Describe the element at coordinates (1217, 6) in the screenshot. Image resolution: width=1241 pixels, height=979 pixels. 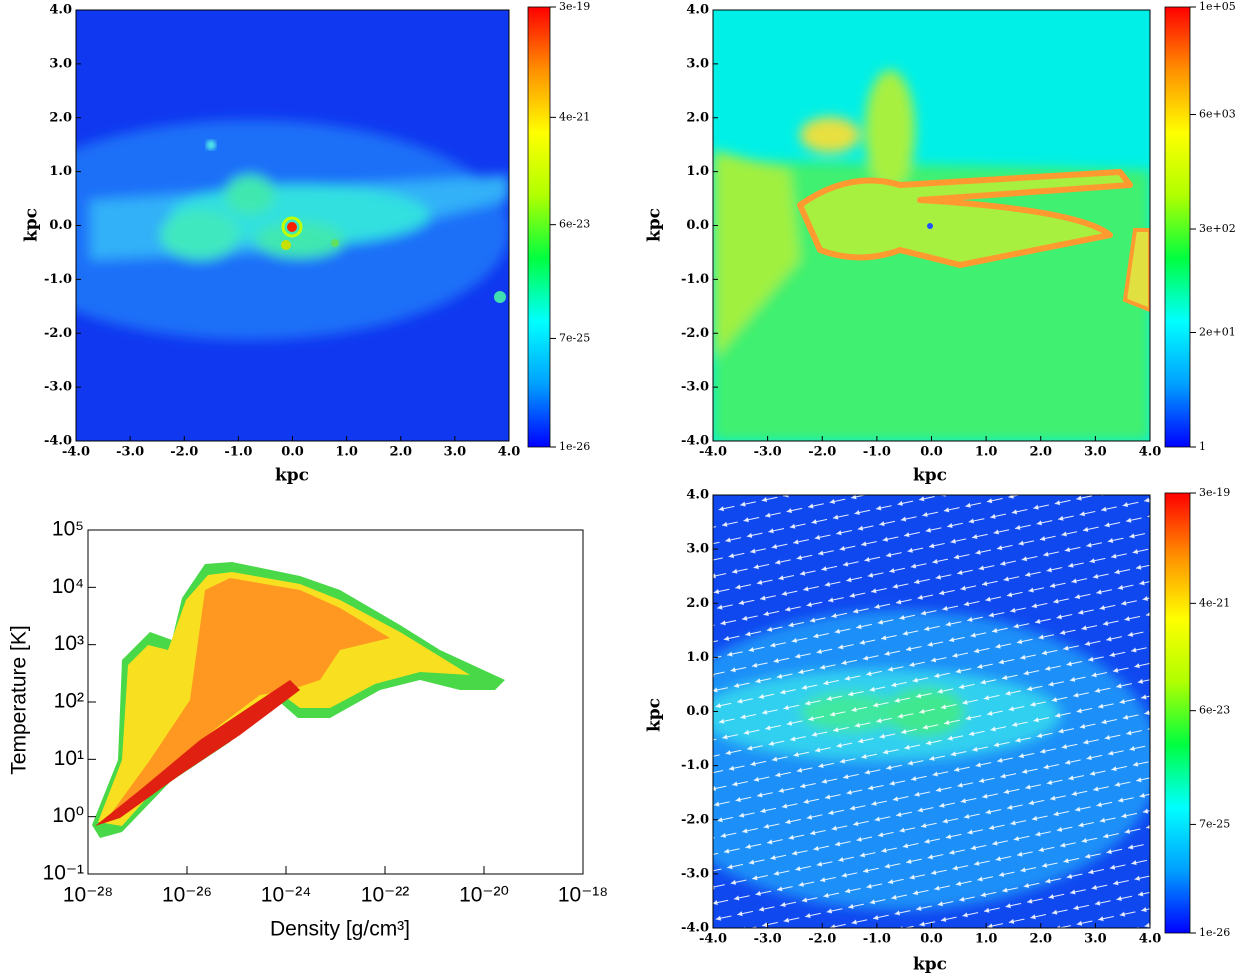
I see `colorbar-tick-label: 1e+05` at that location.